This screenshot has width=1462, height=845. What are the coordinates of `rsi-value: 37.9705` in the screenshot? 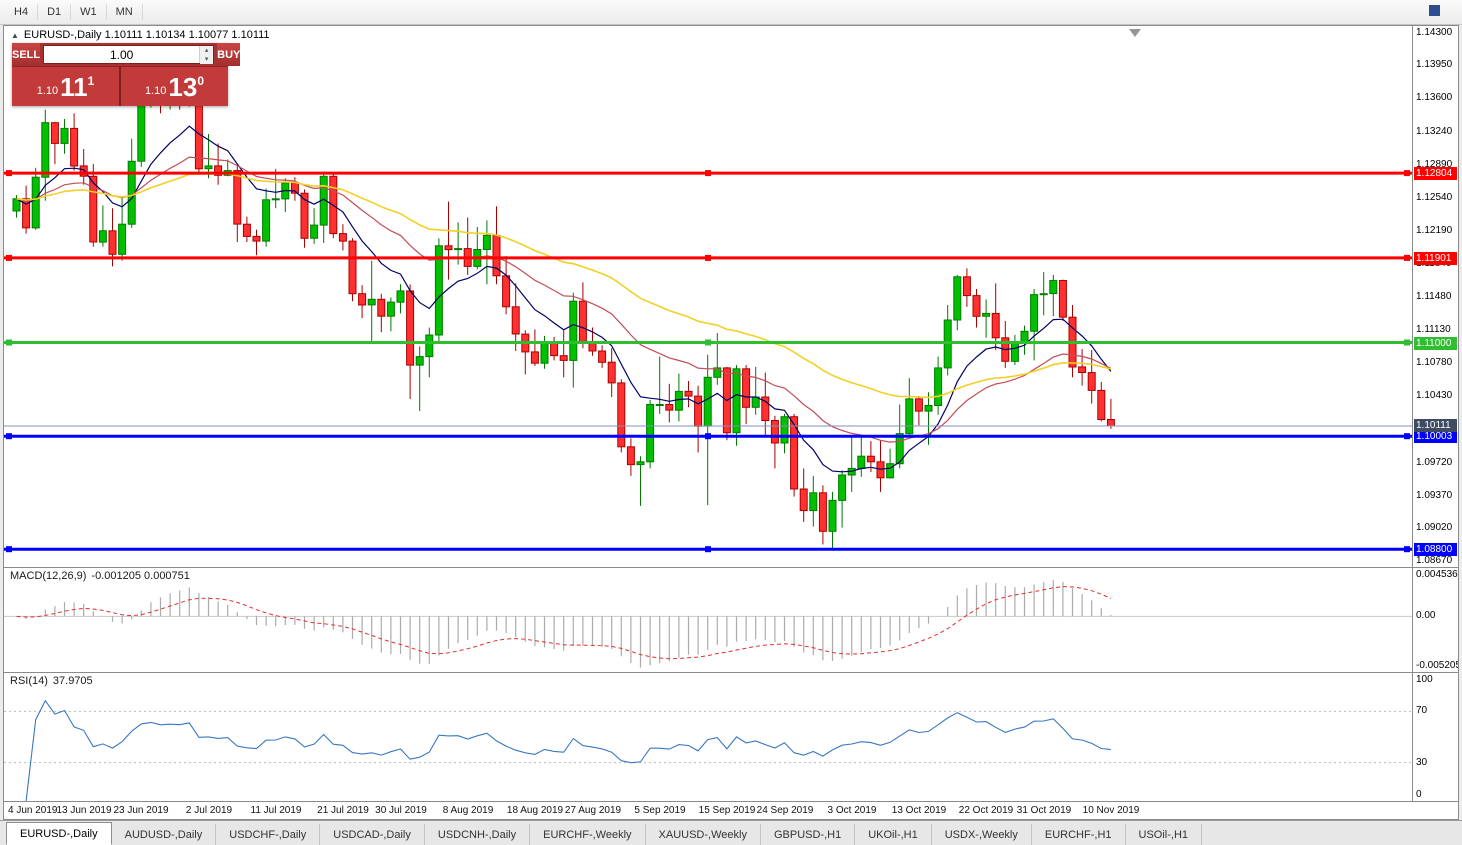 It's located at (72, 681).